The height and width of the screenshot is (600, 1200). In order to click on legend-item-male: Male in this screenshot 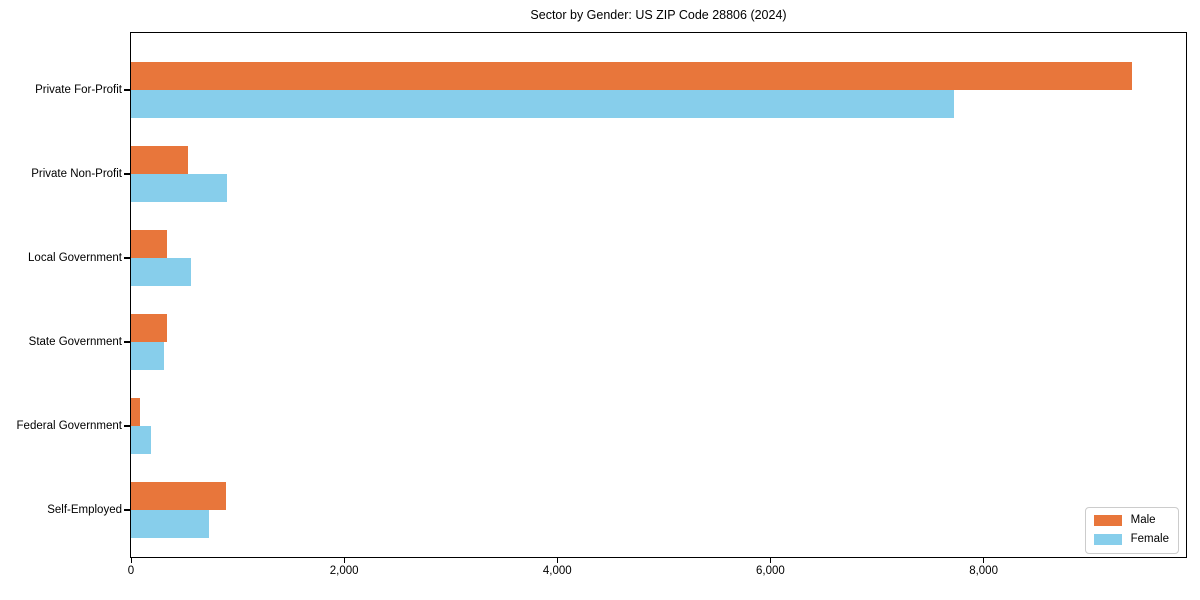, I will do `click(1131, 520)`.